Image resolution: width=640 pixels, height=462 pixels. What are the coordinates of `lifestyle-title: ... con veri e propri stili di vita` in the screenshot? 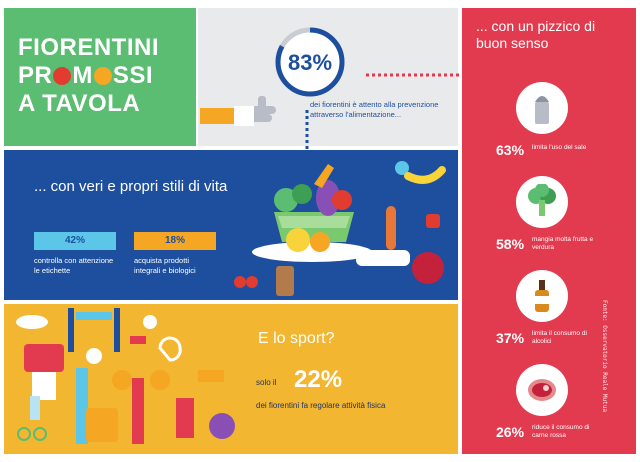 It's located at (131, 186).